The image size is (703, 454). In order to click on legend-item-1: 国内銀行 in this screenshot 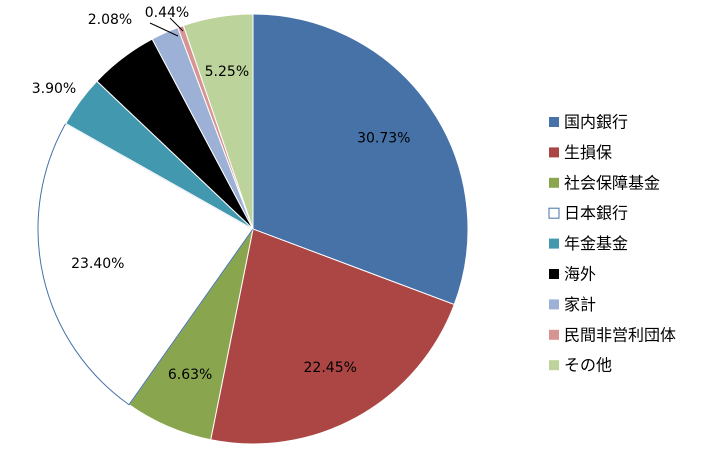, I will do `click(588, 122)`.